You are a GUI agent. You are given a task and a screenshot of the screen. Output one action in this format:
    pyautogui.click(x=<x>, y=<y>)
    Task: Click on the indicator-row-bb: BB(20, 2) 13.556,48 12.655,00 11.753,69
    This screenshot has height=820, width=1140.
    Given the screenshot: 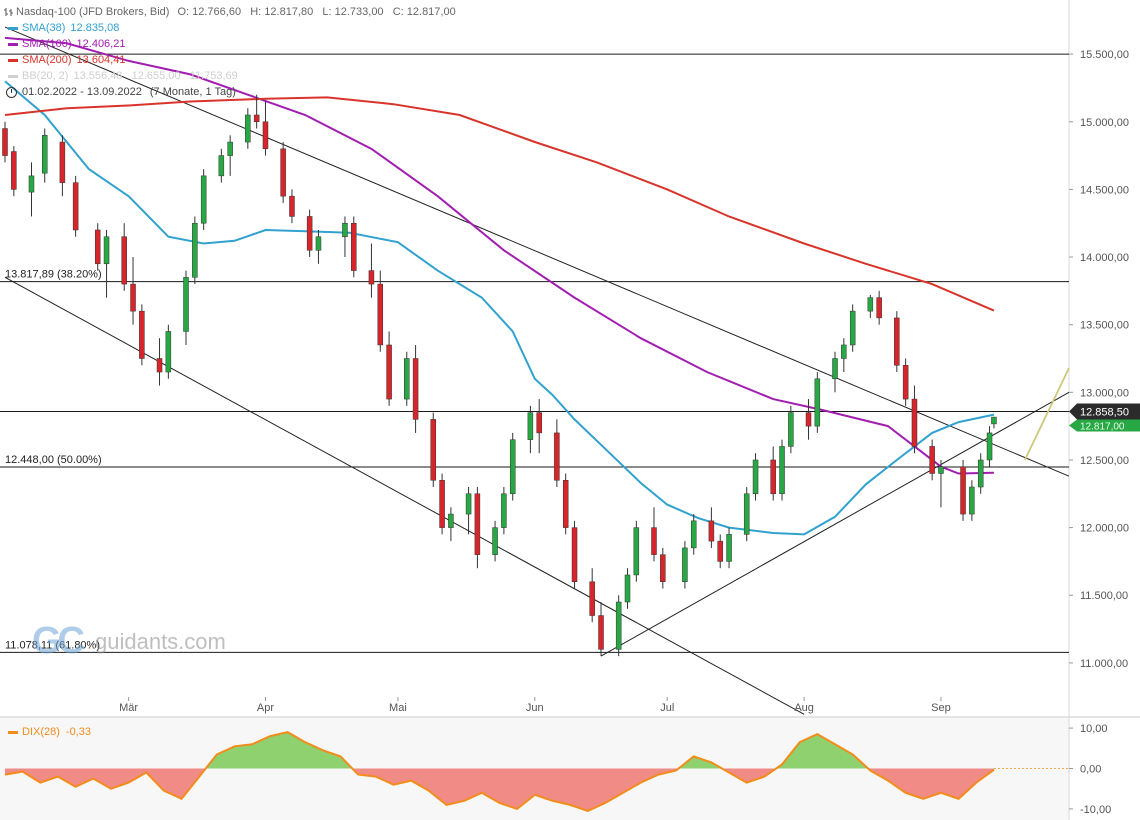 What is the action you would take?
    pyautogui.click(x=230, y=76)
    